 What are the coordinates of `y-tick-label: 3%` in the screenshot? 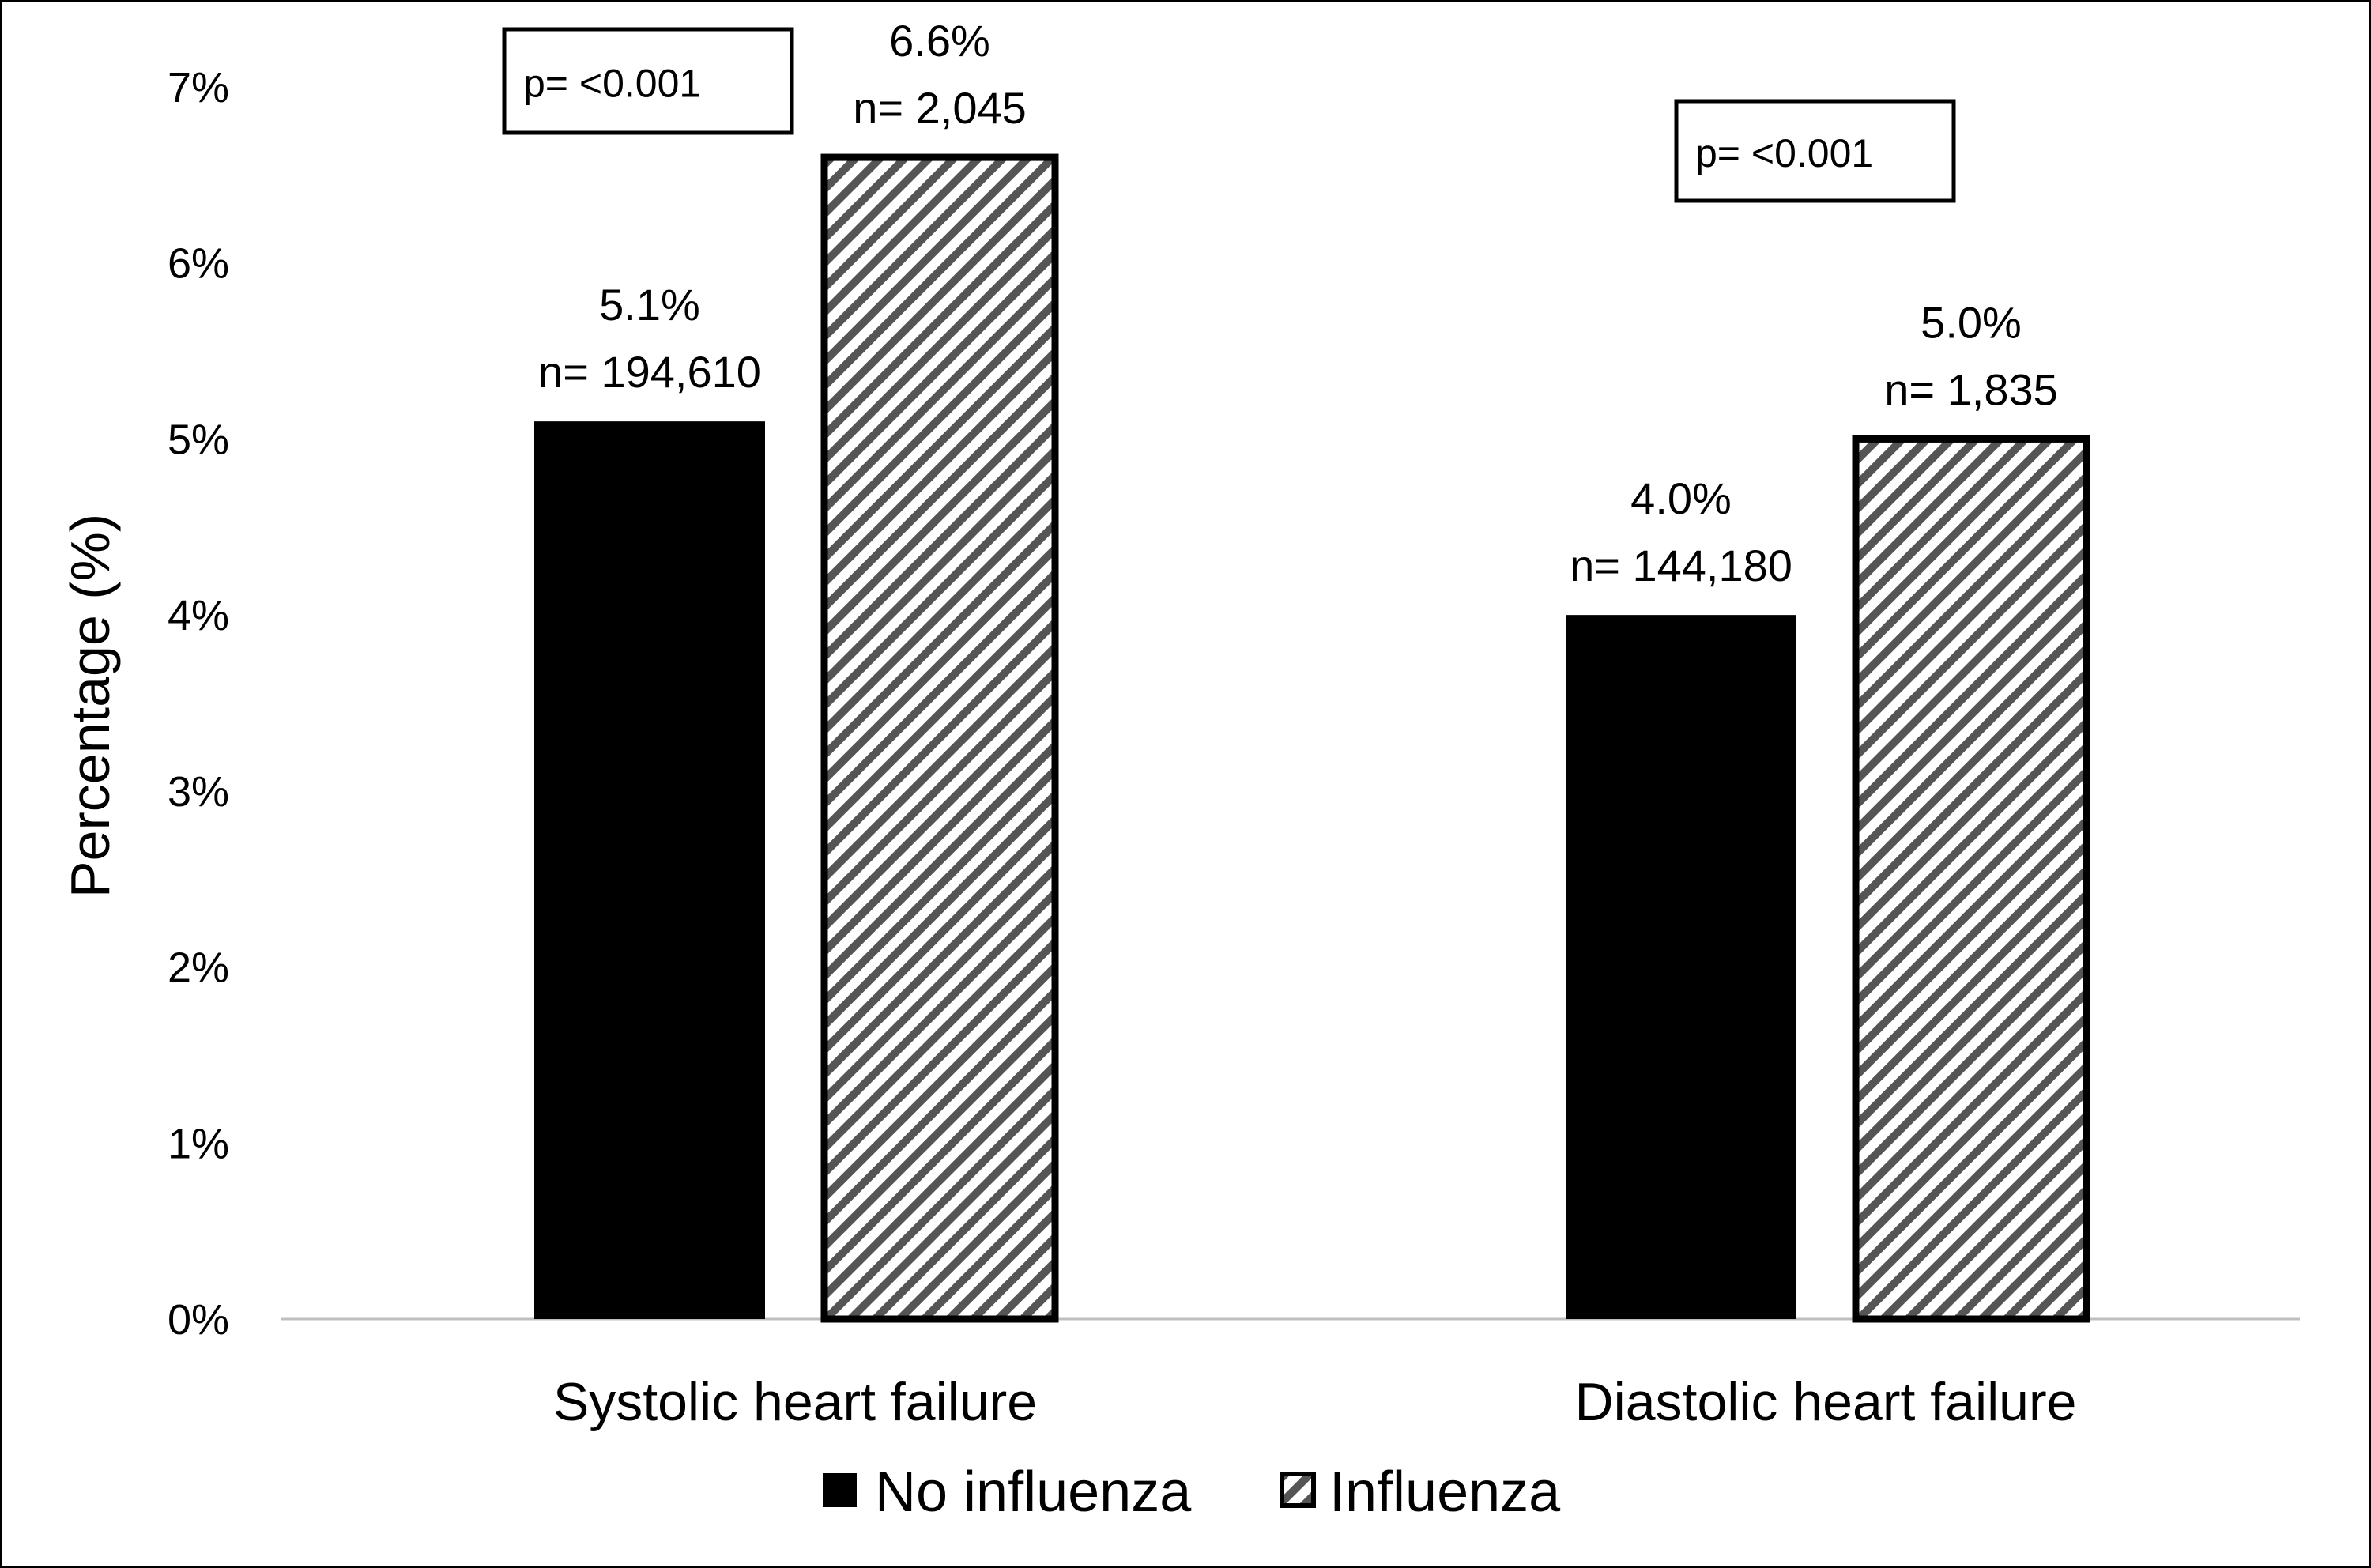 It's located at (198, 792).